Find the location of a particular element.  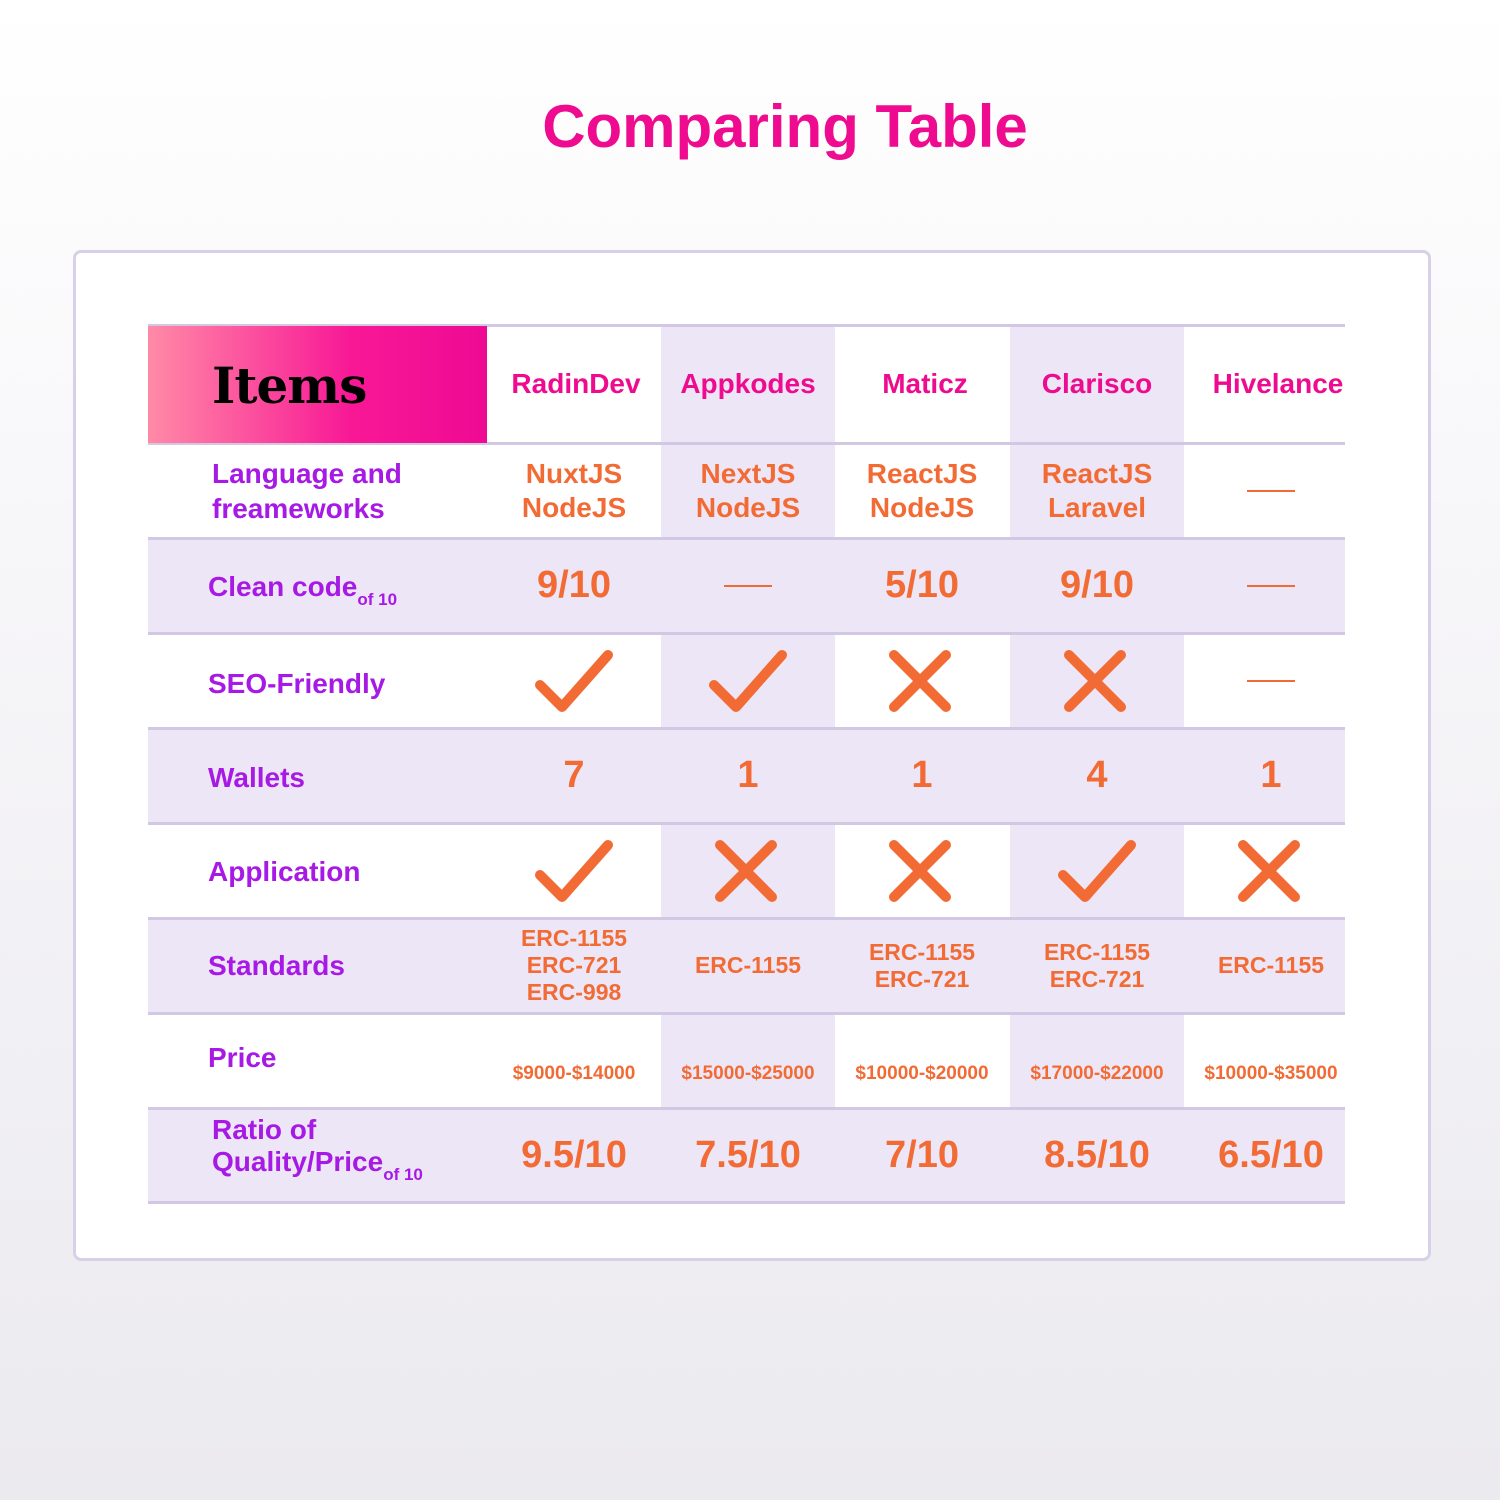

cell-value: 7.5/10 is located at coordinates (748, 1155).